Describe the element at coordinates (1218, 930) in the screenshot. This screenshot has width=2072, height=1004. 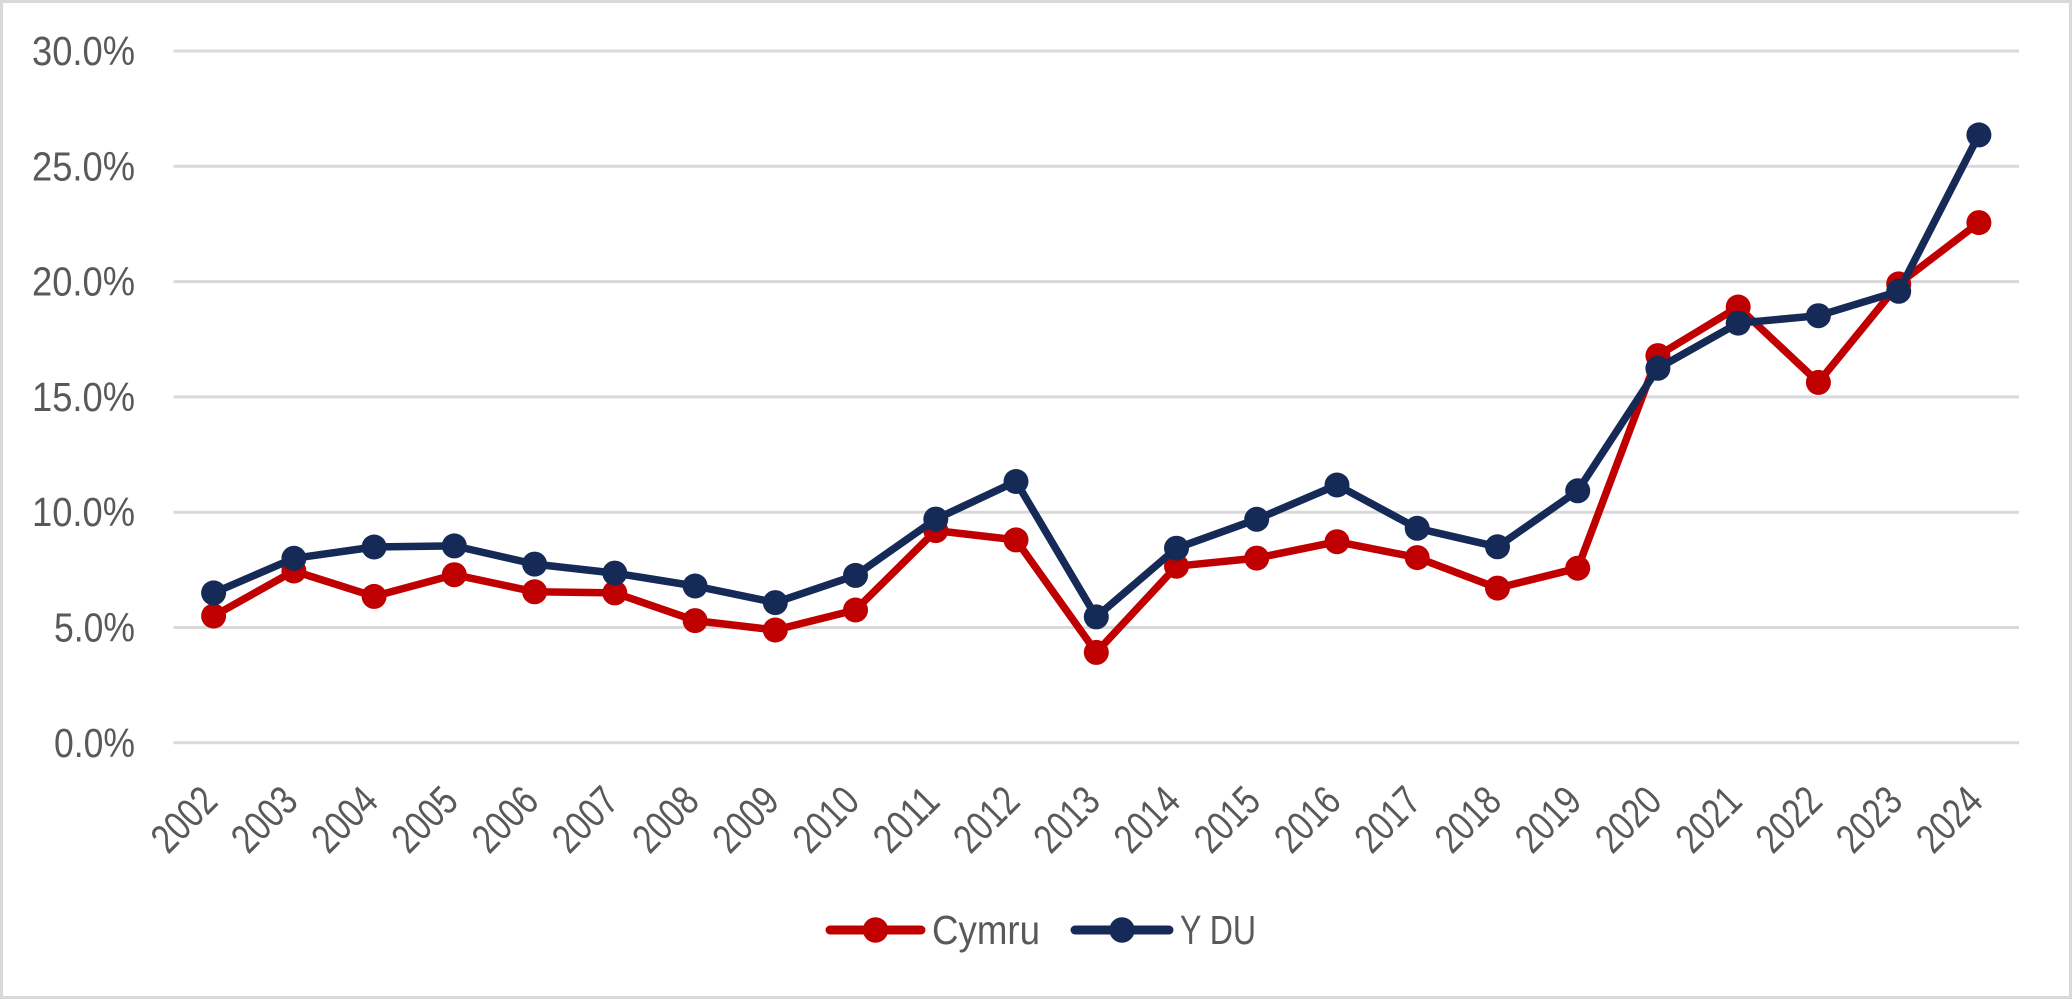
I see `svg-text: Y DU` at that location.